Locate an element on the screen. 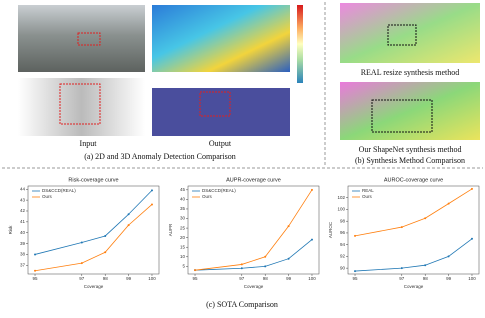  caption: Input is located at coordinates (89, 143).